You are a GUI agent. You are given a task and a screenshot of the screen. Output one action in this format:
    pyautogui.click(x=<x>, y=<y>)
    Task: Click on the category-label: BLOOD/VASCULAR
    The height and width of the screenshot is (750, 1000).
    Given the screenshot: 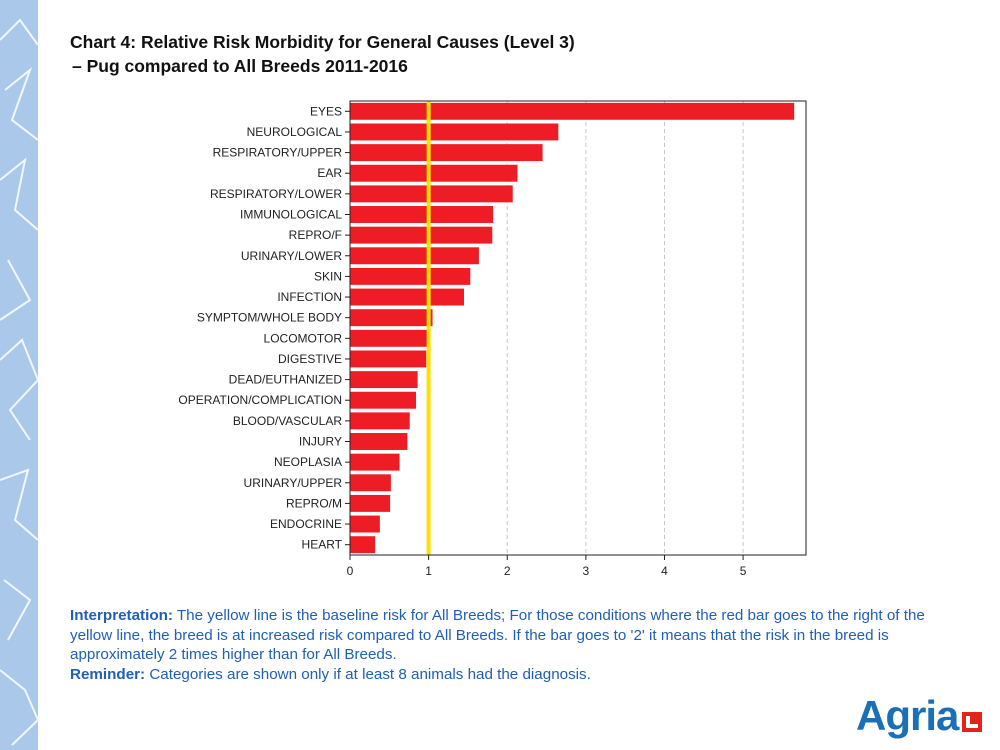 What is the action you would take?
    pyautogui.click(x=287, y=421)
    